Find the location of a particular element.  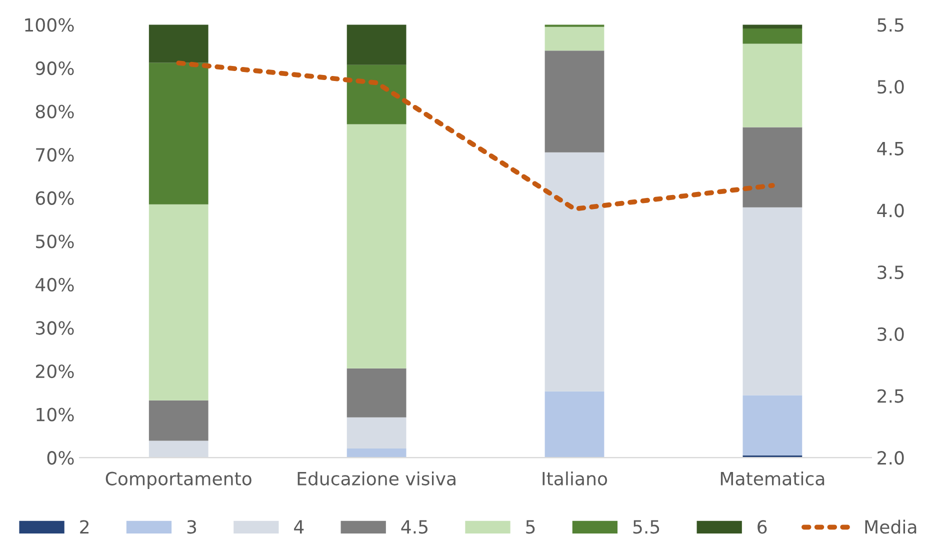

x-tick-label: Educazione visiva is located at coordinates (377, 478).